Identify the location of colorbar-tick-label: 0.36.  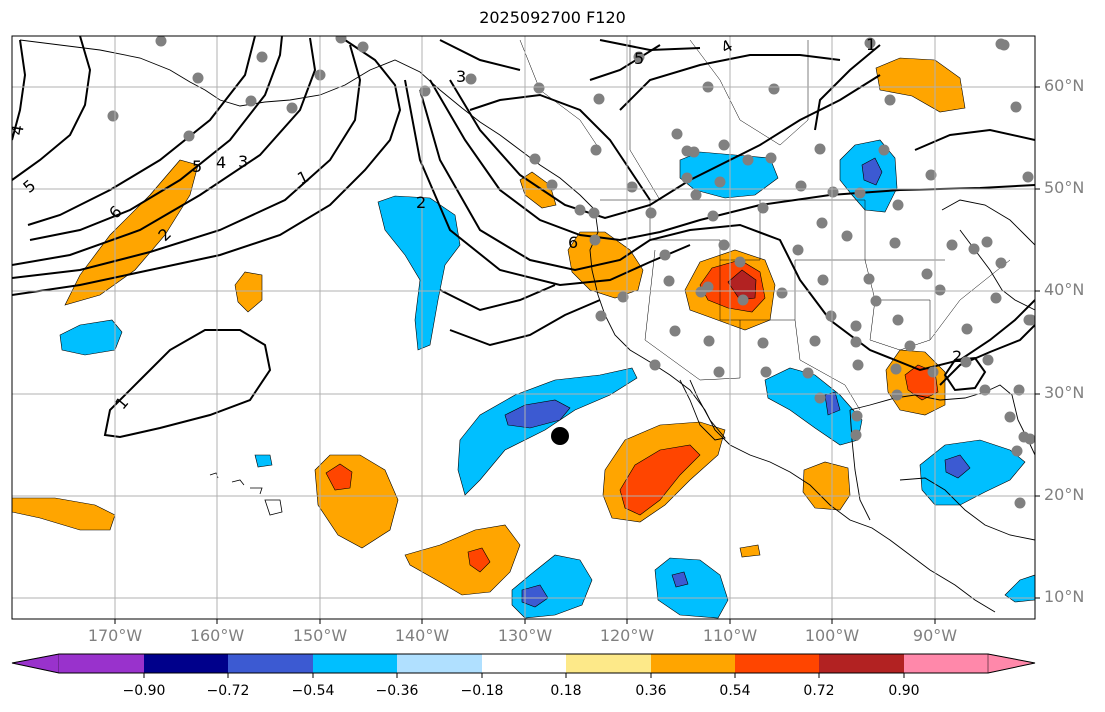
(651, 691).